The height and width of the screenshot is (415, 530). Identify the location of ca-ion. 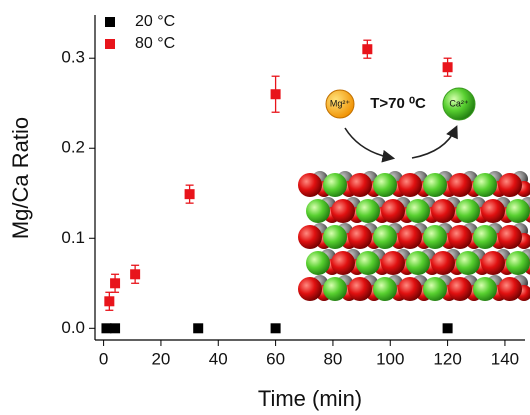
(459, 104).